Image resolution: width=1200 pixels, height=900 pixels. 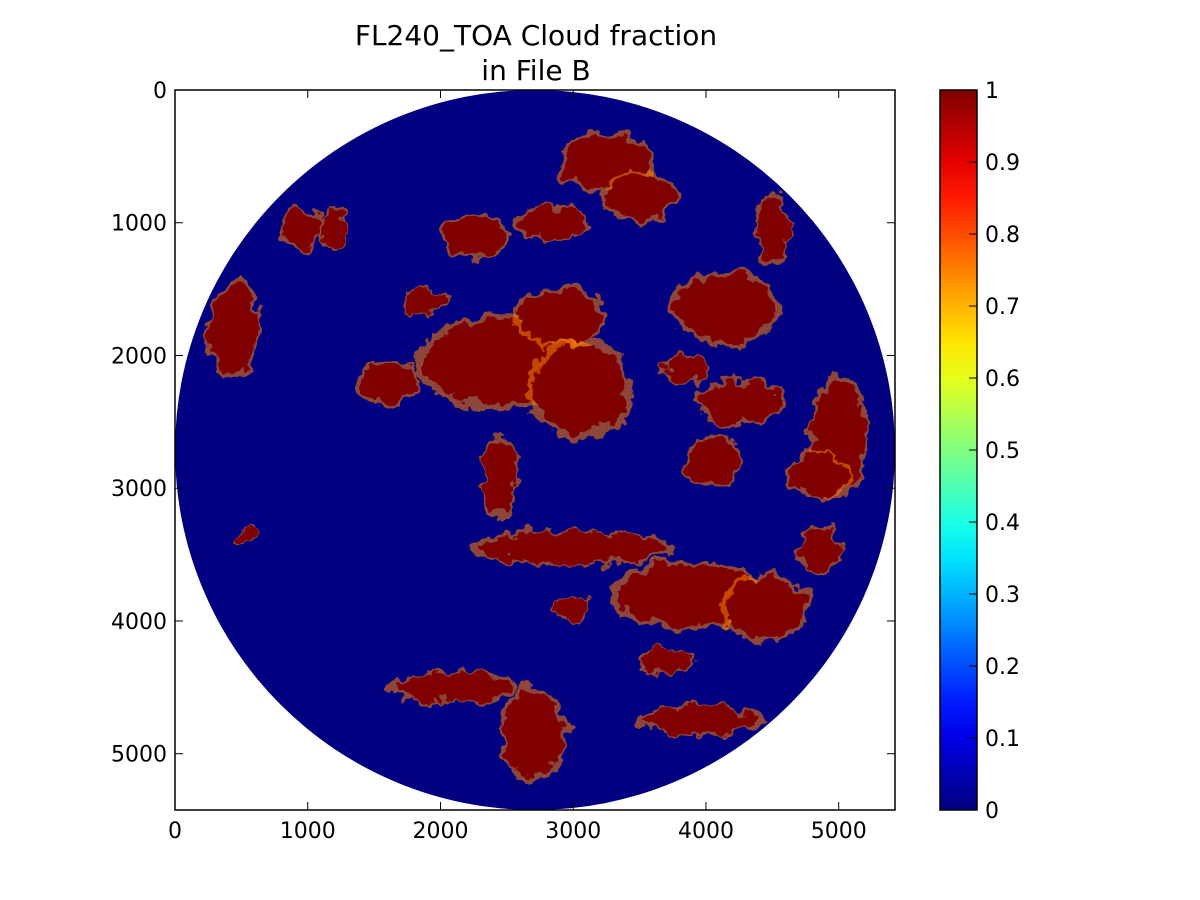 What do you see at coordinates (139, 622) in the screenshot?
I see `y-tick-label-4: 4000` at bounding box center [139, 622].